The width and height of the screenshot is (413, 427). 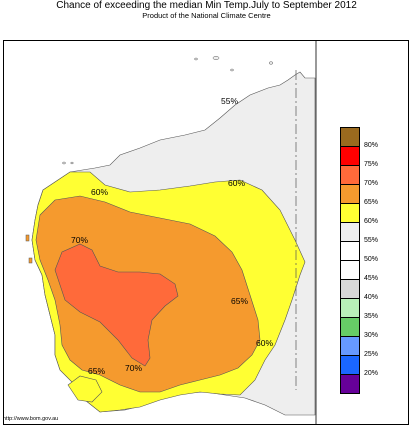 I want to click on legend-label: 65%, so click(x=371, y=202).